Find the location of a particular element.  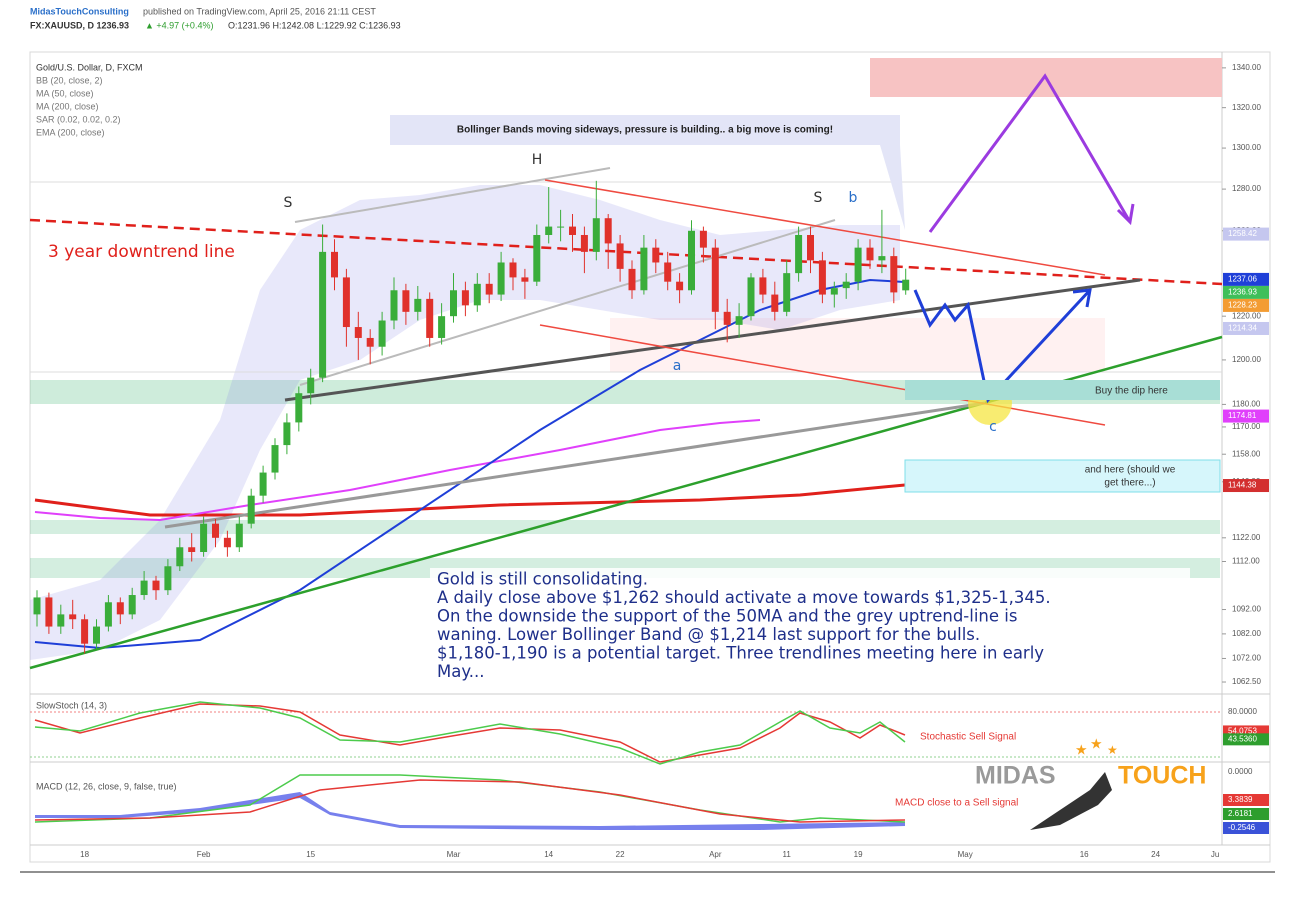

summary-line: Gold is still consolidating. is located at coordinates (542, 579).